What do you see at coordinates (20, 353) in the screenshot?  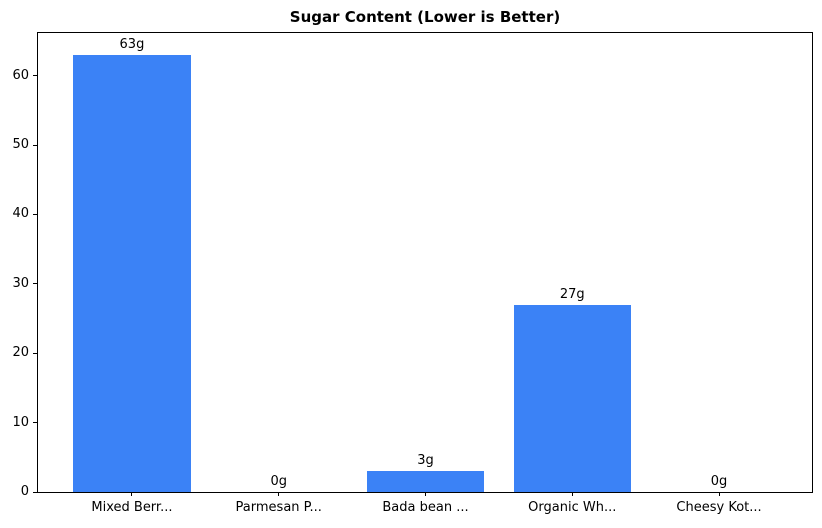 I see `y-tick-label: 20` at bounding box center [20, 353].